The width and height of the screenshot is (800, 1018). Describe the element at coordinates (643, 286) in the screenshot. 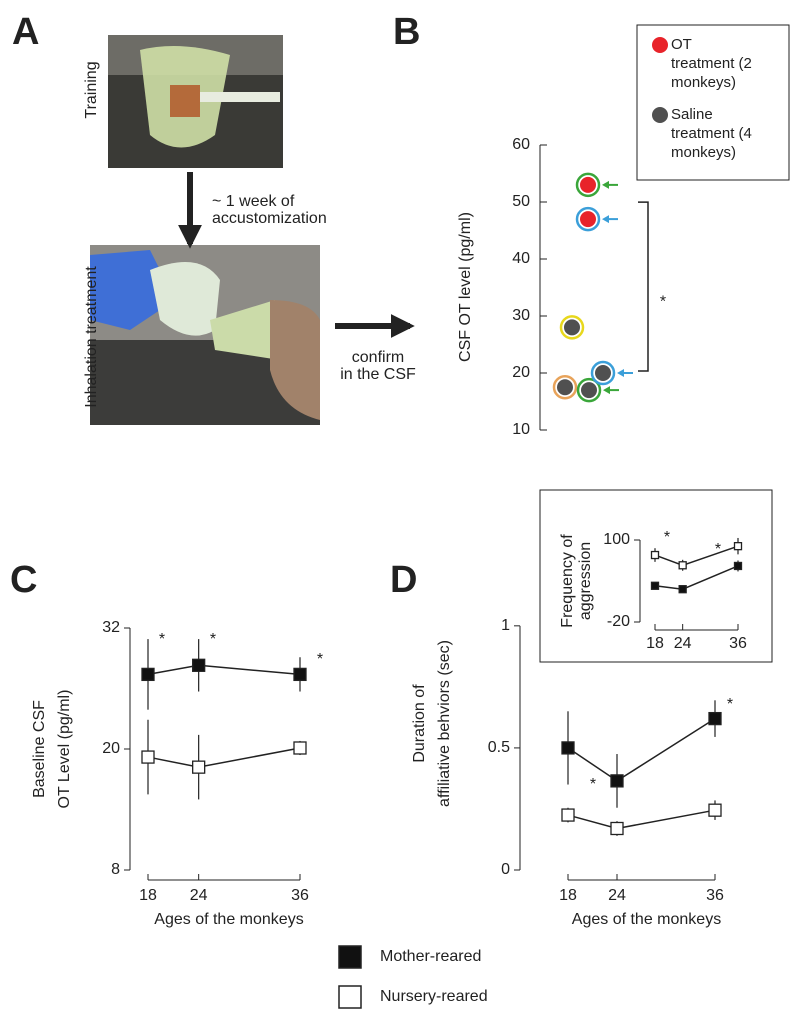

I see `significance-bracket` at that location.